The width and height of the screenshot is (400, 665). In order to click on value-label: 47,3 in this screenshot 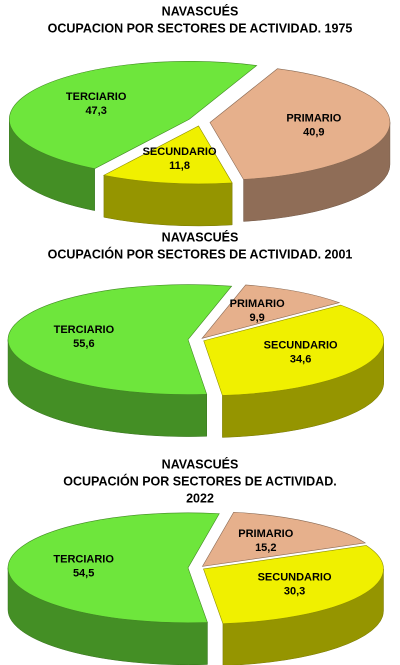, I will do `click(95, 111)`.